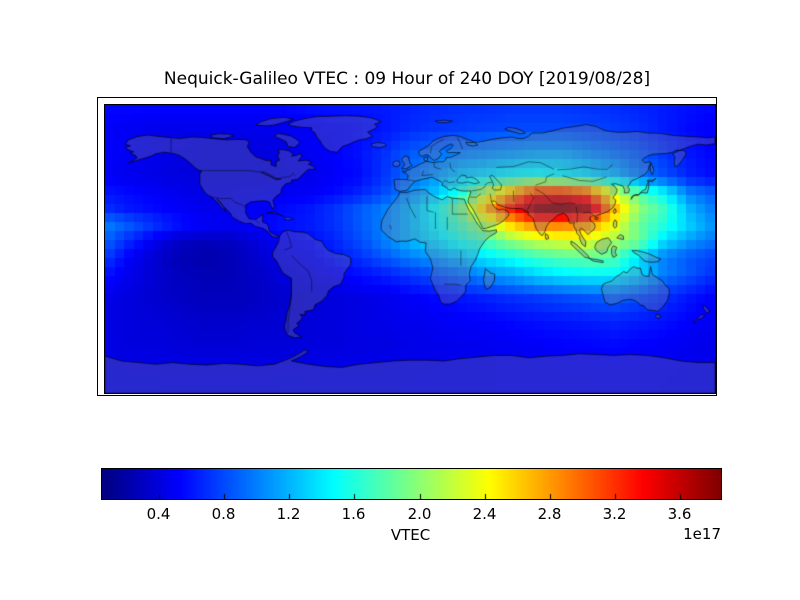 This screenshot has height=600, width=800. Describe the element at coordinates (614, 514) in the screenshot. I see `colorbar-tick-label: 3.2` at that location.